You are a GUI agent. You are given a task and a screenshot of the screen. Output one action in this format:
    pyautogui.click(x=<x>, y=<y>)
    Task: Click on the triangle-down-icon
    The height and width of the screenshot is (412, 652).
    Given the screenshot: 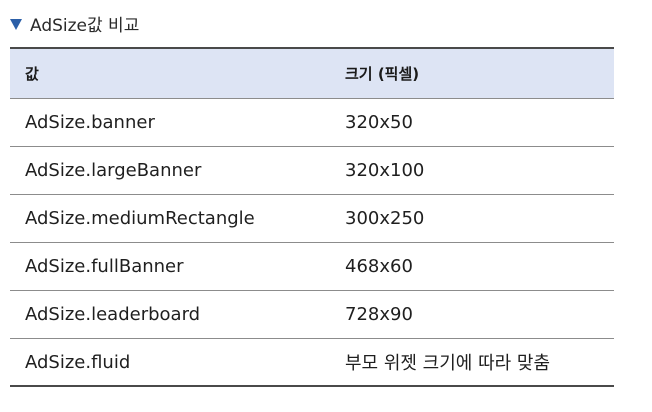 What is the action you would take?
    pyautogui.click(x=16, y=24)
    